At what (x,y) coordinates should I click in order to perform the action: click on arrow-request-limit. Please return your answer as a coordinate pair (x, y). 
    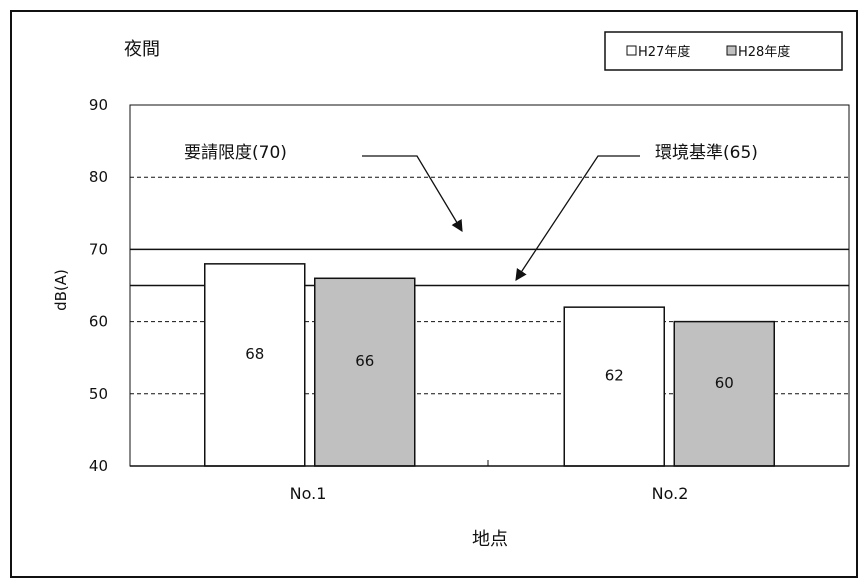
    Looking at the image, I should click on (412, 194).